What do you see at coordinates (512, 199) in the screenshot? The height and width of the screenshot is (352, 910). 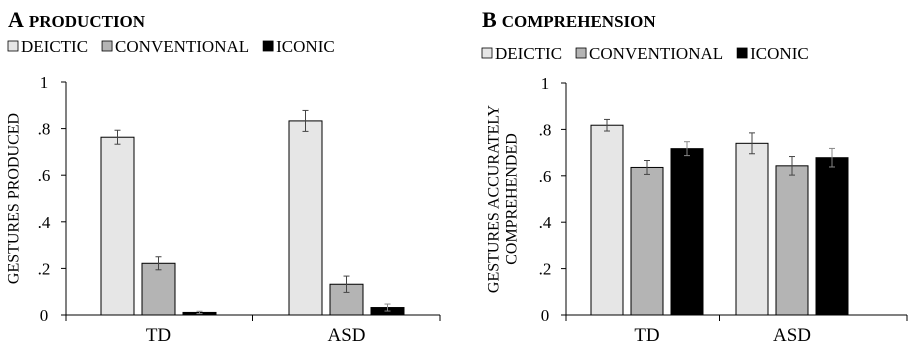 I see `y-axis-label: COMPREHENDED` at bounding box center [512, 199].